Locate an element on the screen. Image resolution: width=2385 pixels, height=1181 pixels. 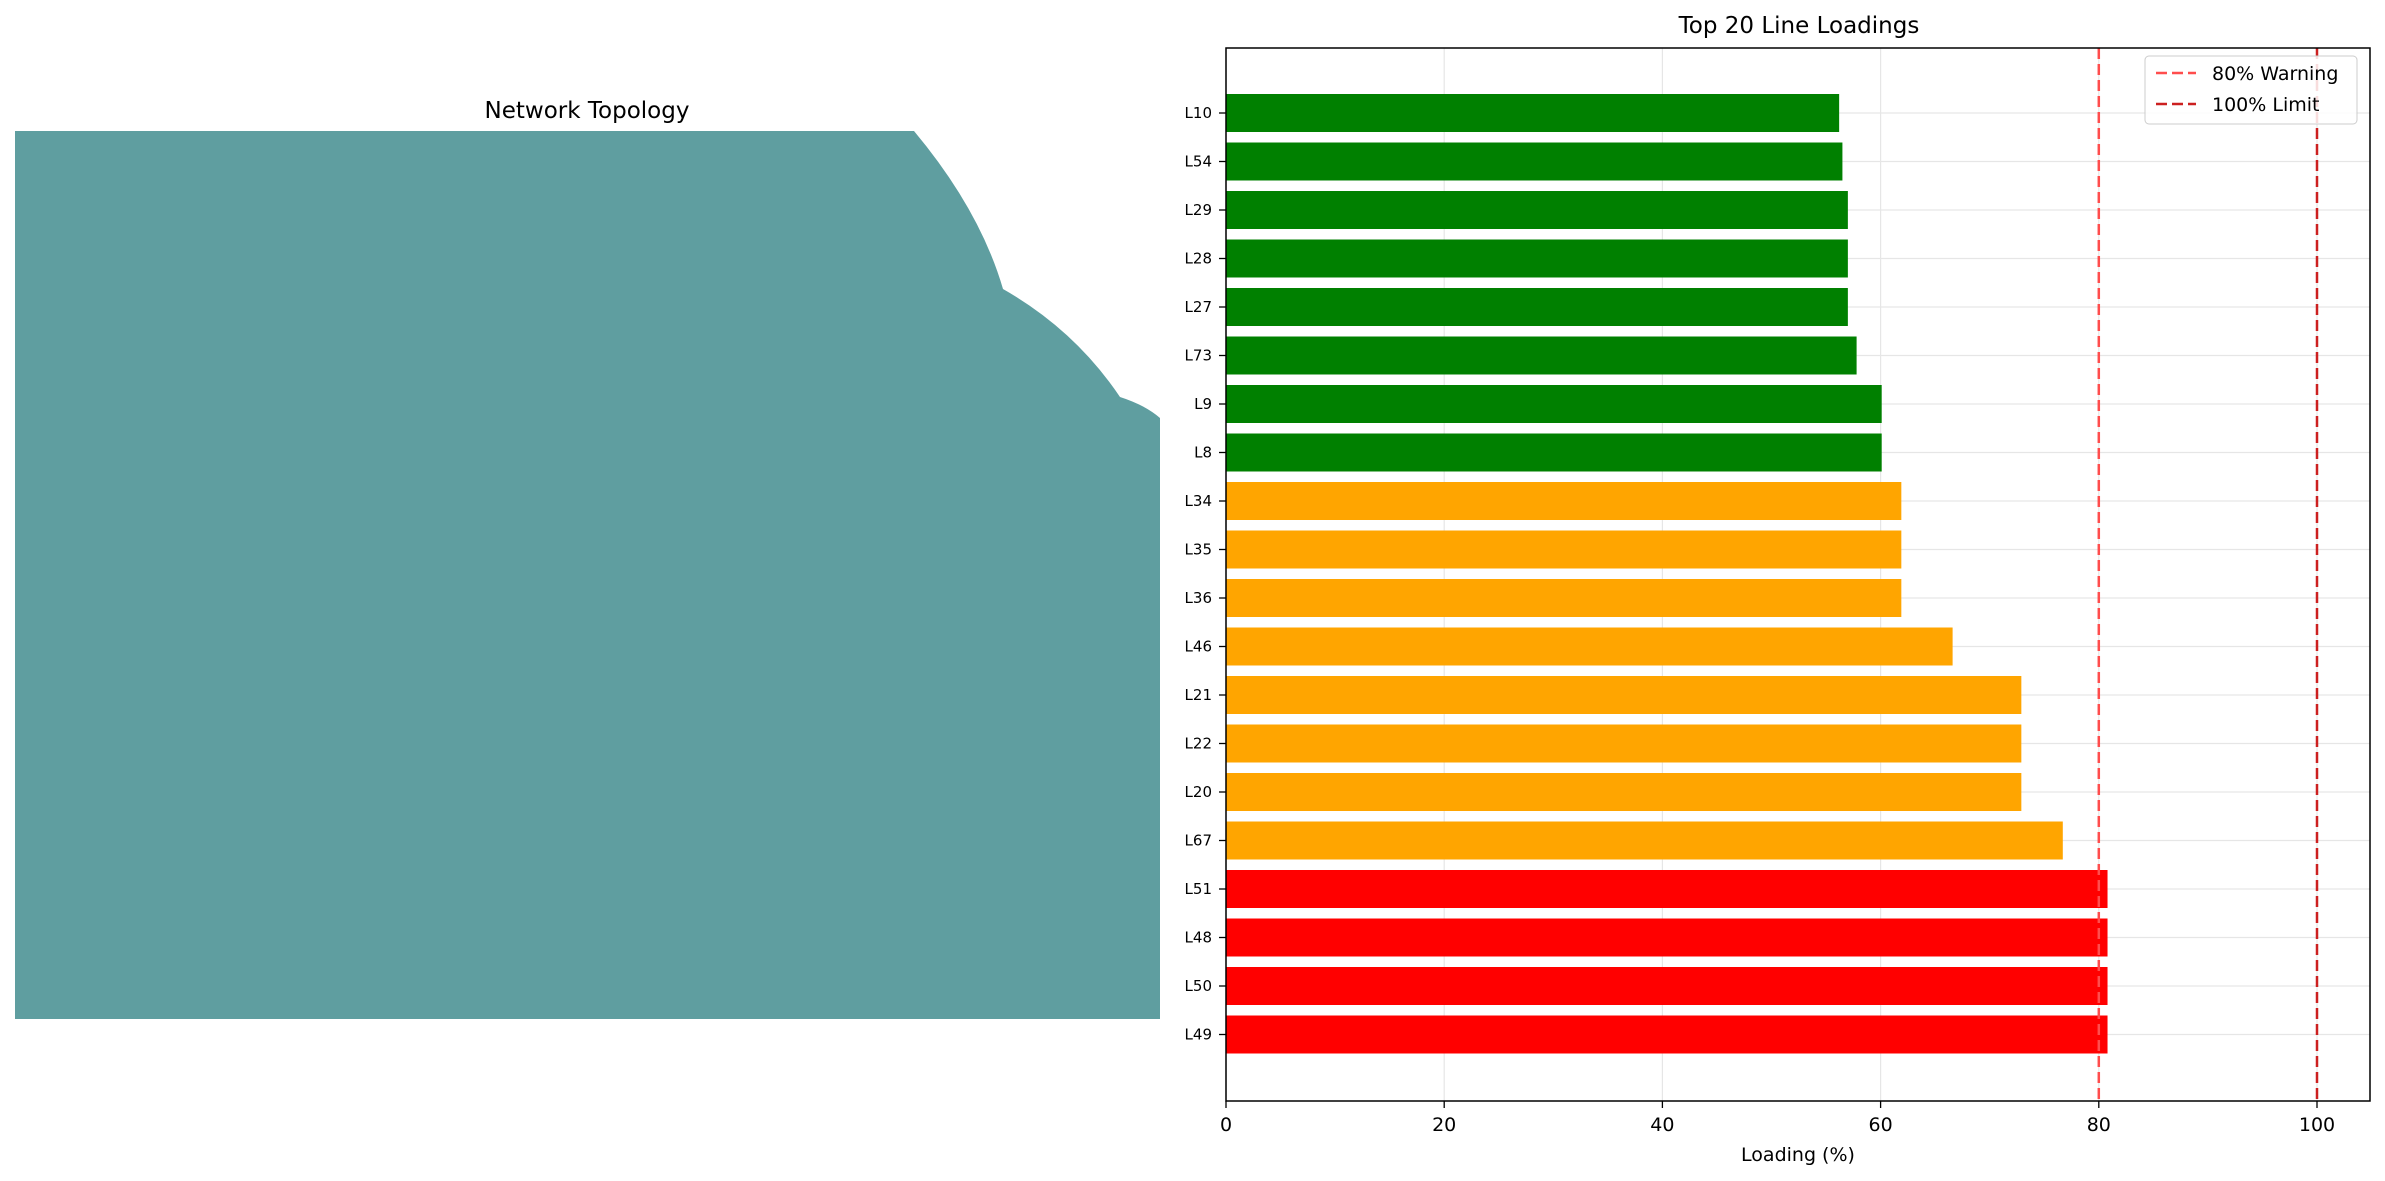
x-tick-label: 60 is located at coordinates (1881, 1125).